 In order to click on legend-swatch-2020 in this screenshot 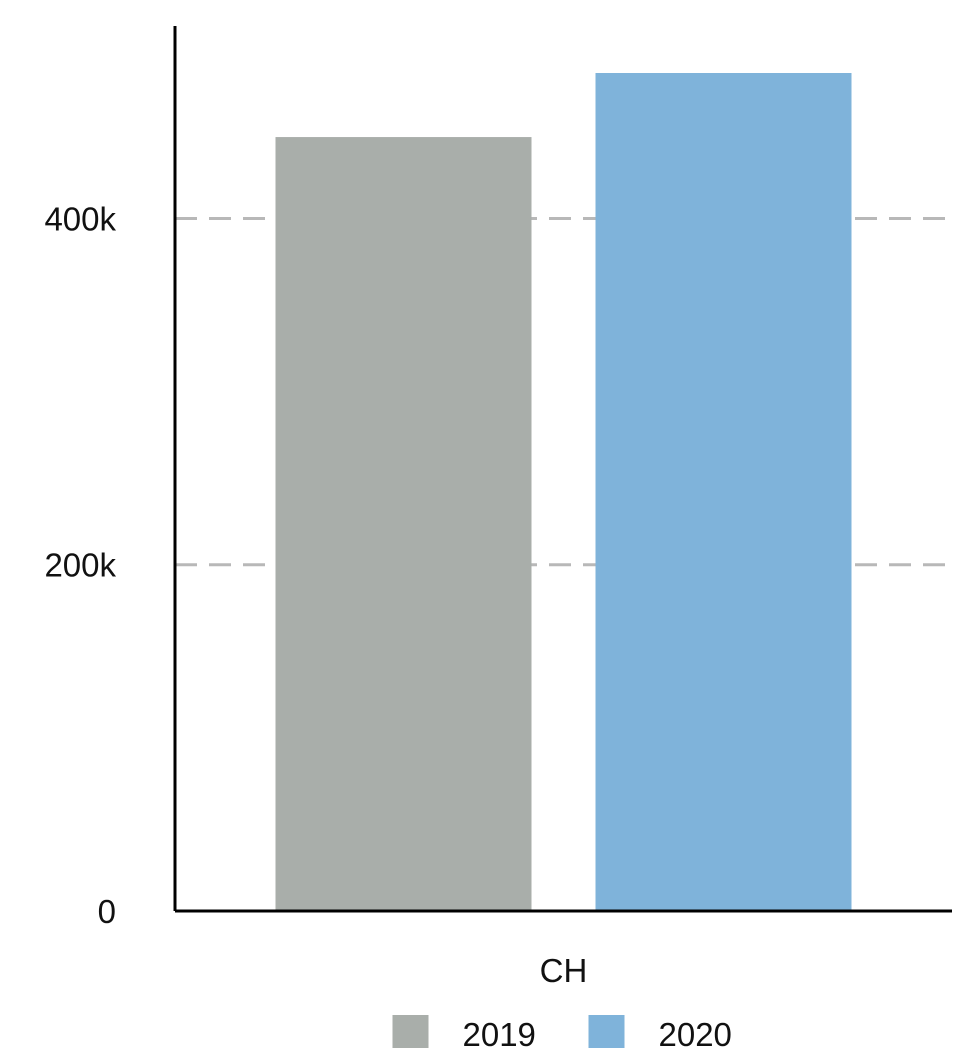, I will do `click(606, 1031)`.